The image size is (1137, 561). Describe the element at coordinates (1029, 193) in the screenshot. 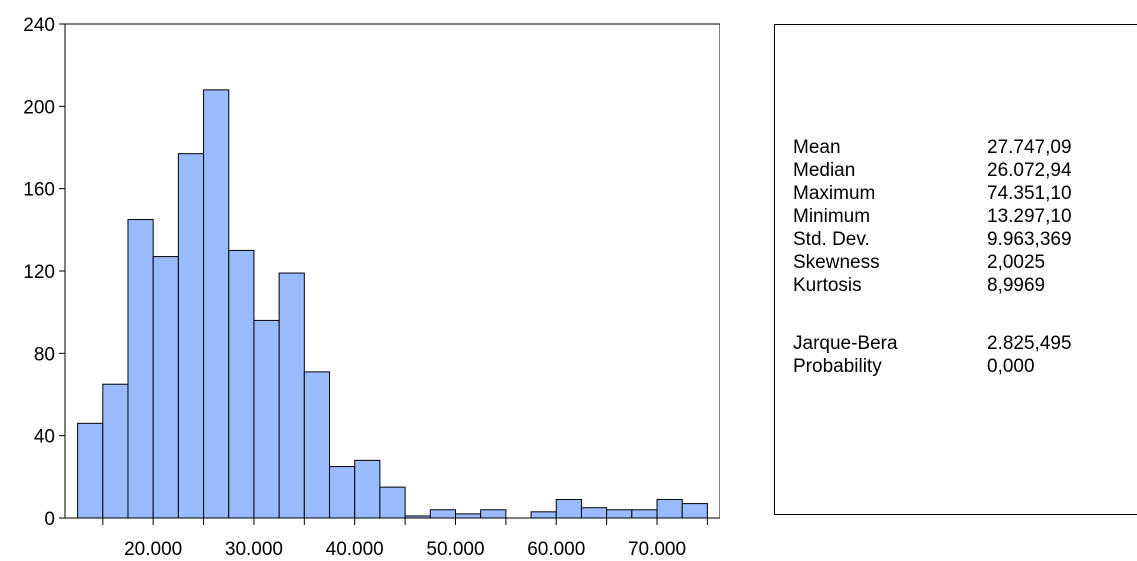

I see `stat-value: 74.351,10` at that location.